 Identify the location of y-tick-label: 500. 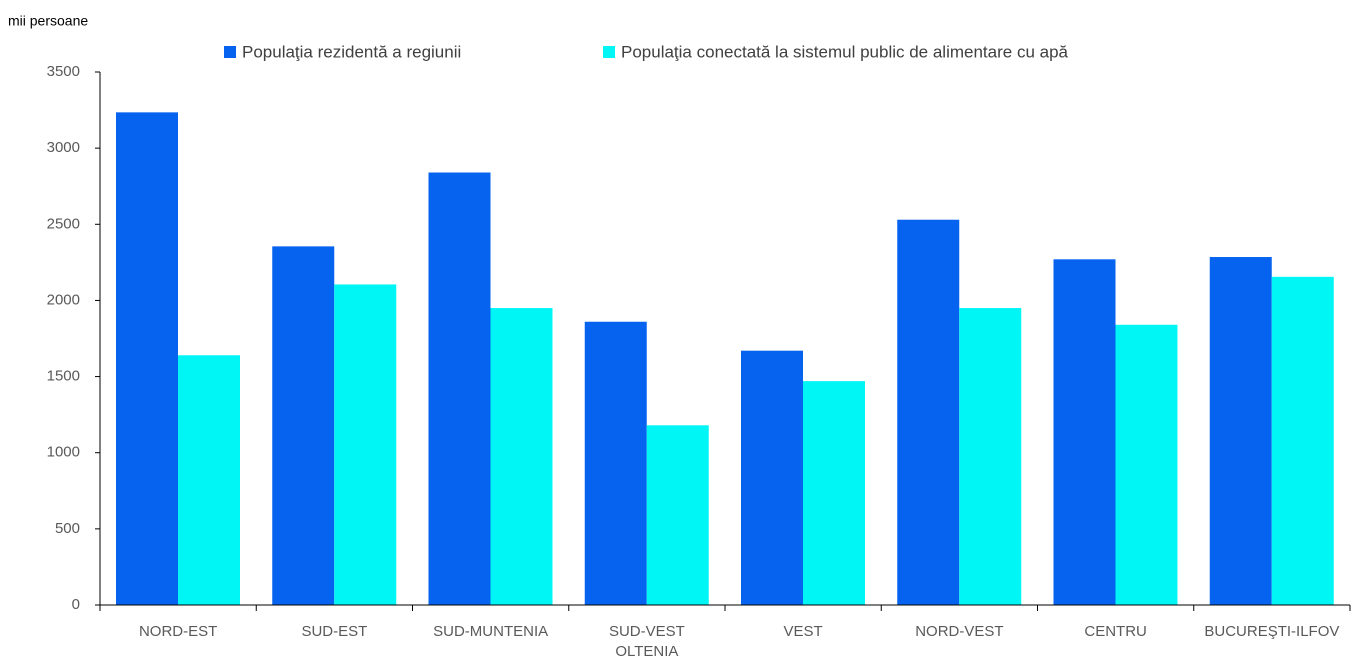
(67, 528).